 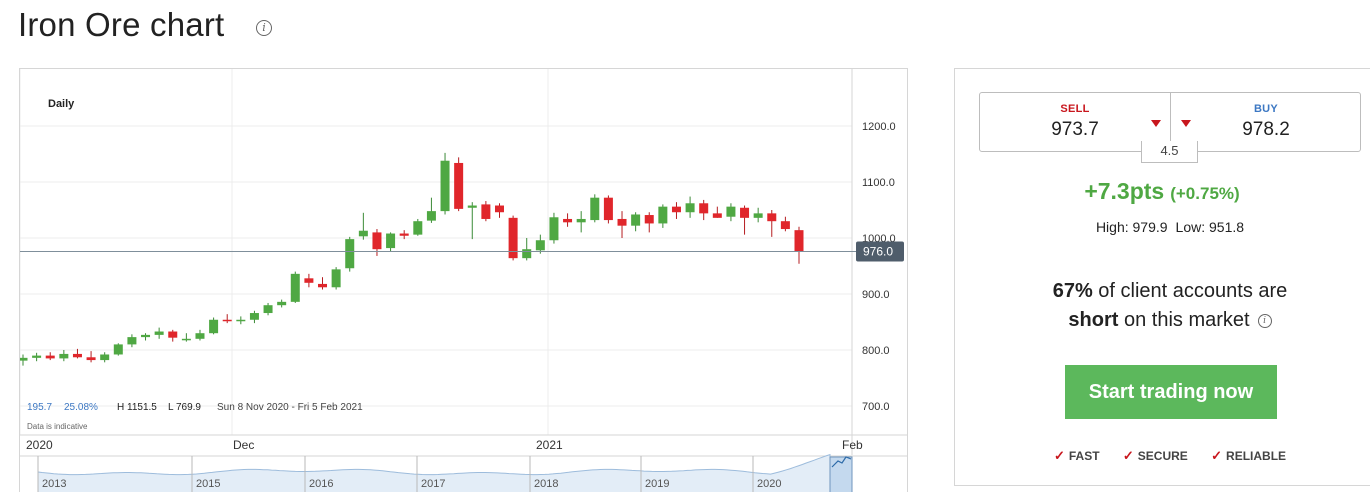 What do you see at coordinates (1266, 122) in the screenshot?
I see `buy-button: BUY 978.2` at bounding box center [1266, 122].